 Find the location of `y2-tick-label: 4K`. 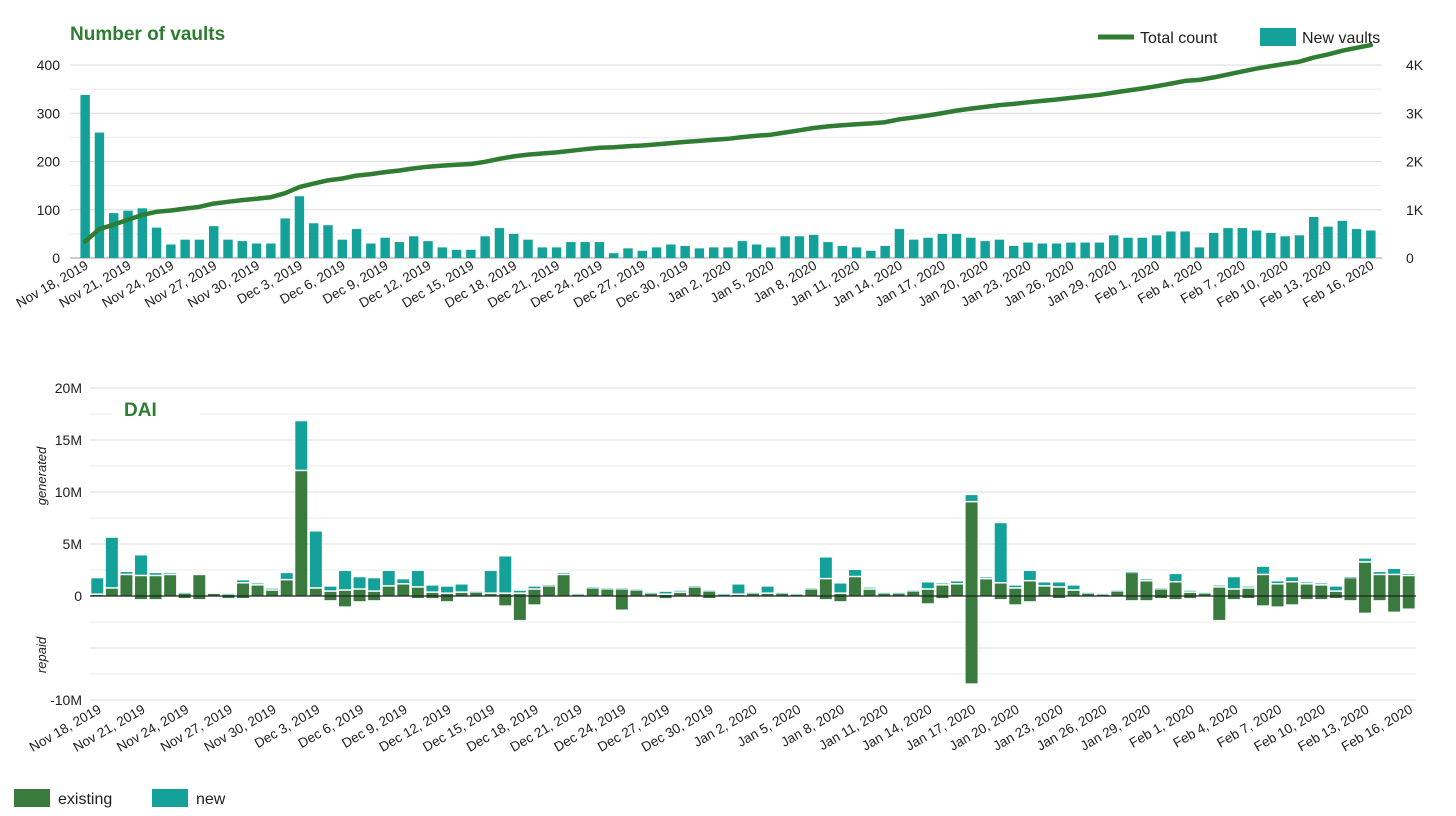

y2-tick-label: 4K is located at coordinates (1415, 65).